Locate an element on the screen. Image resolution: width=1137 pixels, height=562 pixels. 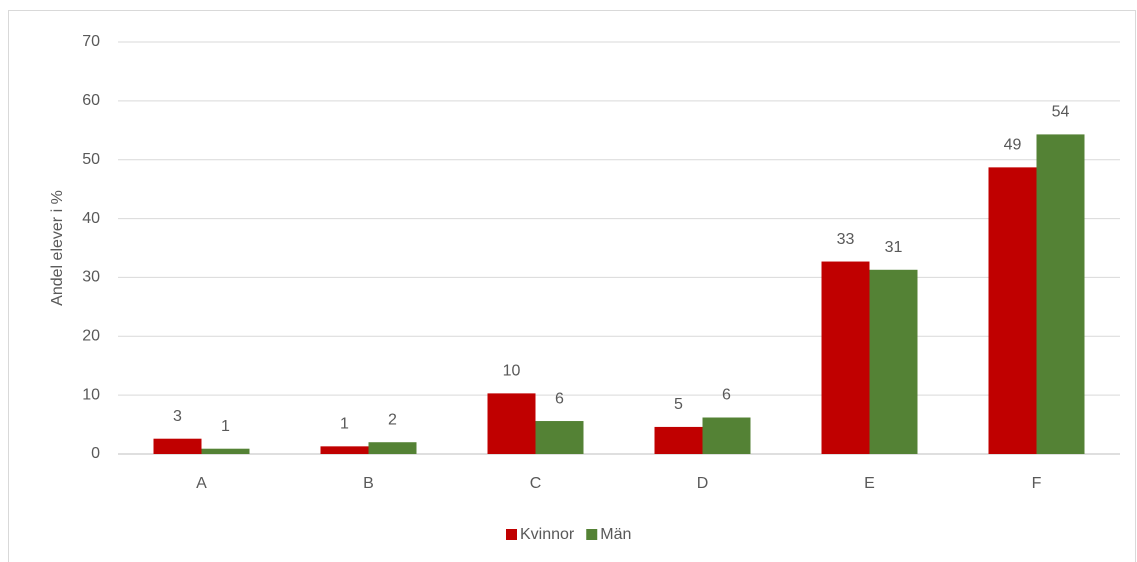
y-tick-label: 60 is located at coordinates (91, 100).